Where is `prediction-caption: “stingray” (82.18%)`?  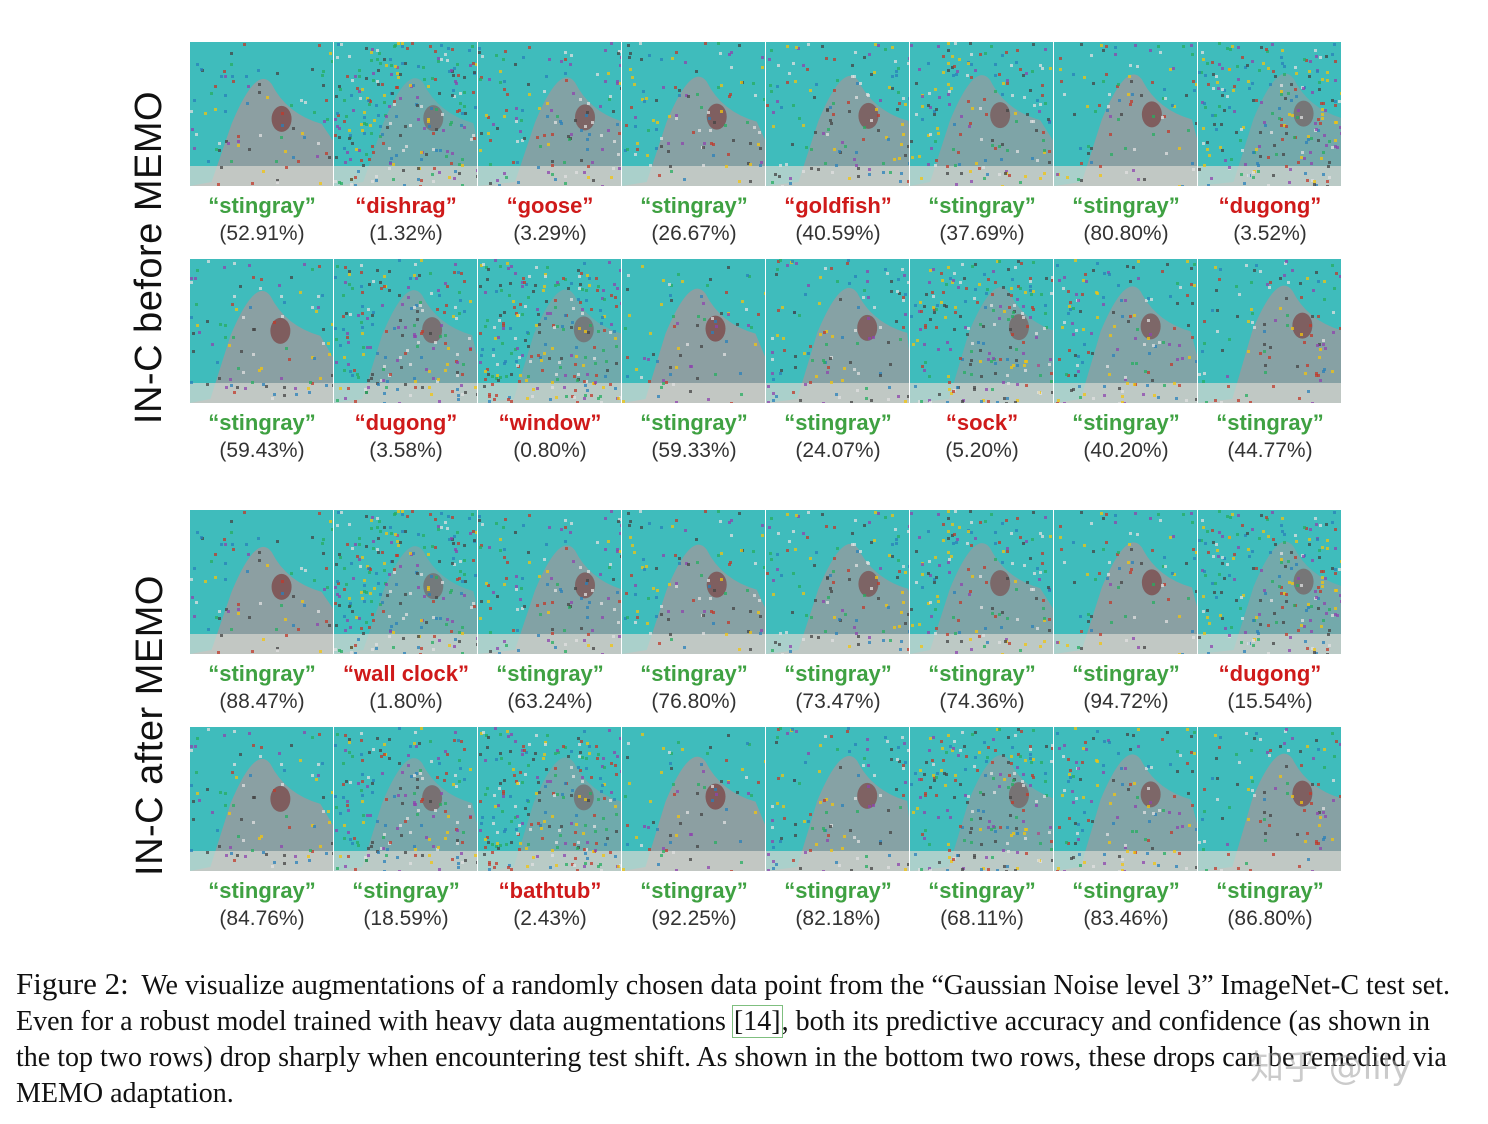 prediction-caption: “stingray” (82.18%) is located at coordinates (838, 907).